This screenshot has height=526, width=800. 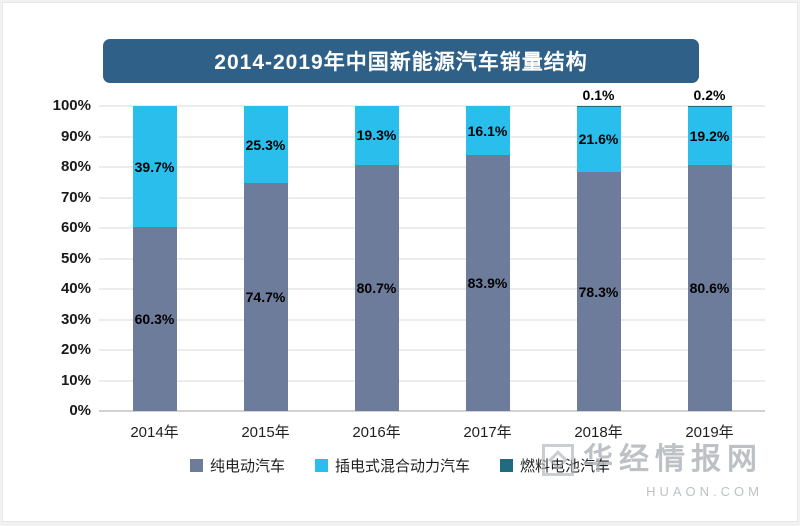 I want to click on chart-title-banner: 2014-2019年中国新能源汽车销量结构, so click(x=401, y=61).